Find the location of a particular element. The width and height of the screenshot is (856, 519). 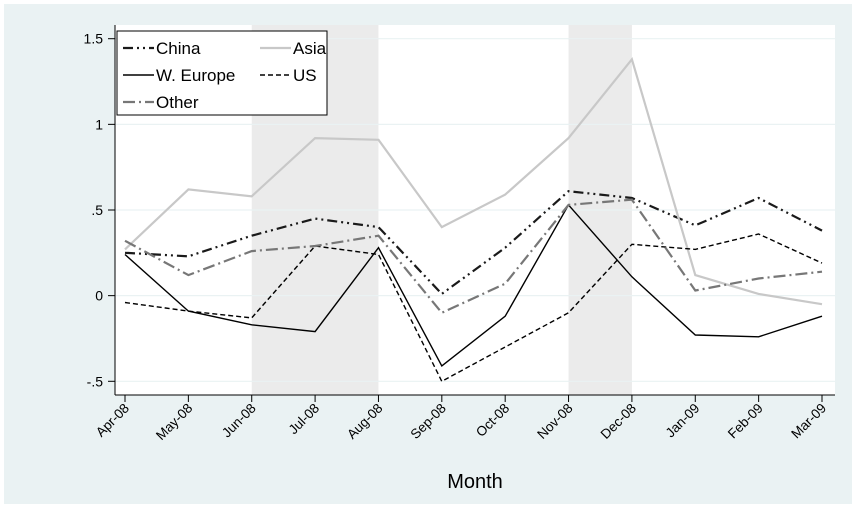

legend-label: China is located at coordinates (178, 48).